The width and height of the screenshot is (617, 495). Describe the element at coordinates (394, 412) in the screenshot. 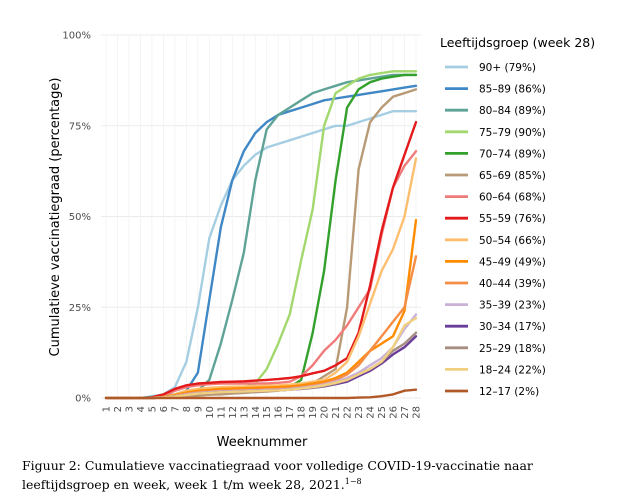

I see `x-tick-label: 26` at that location.